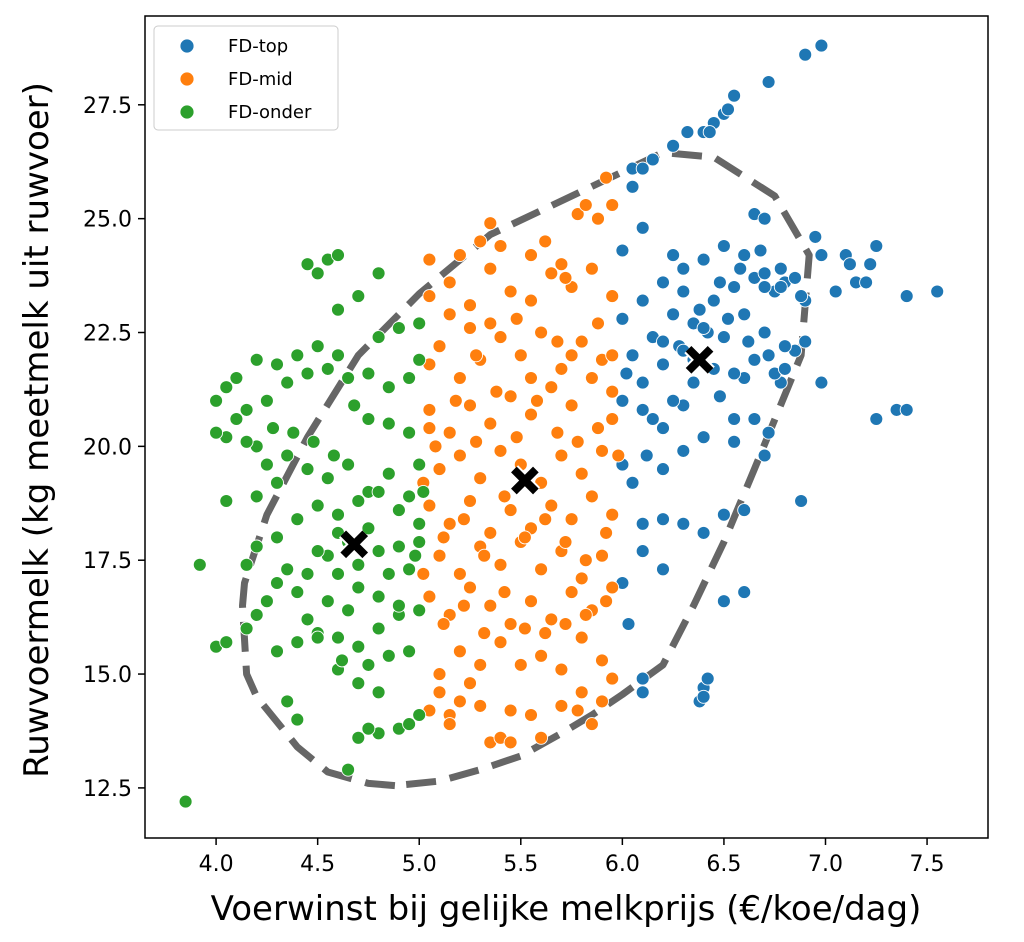  What do you see at coordinates (354, 544) in the screenshot?
I see `centroid-marker-fd-onder` at bounding box center [354, 544].